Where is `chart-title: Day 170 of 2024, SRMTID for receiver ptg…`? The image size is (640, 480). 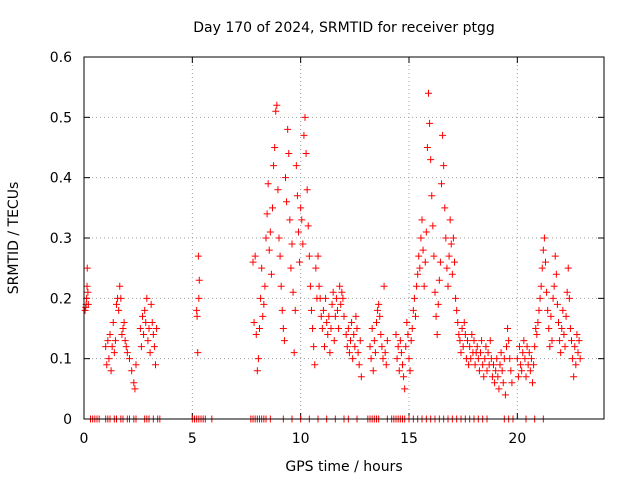
chart-title: Day 170 of 2024, SRMTID for receiver ptg… is located at coordinates (344, 28).